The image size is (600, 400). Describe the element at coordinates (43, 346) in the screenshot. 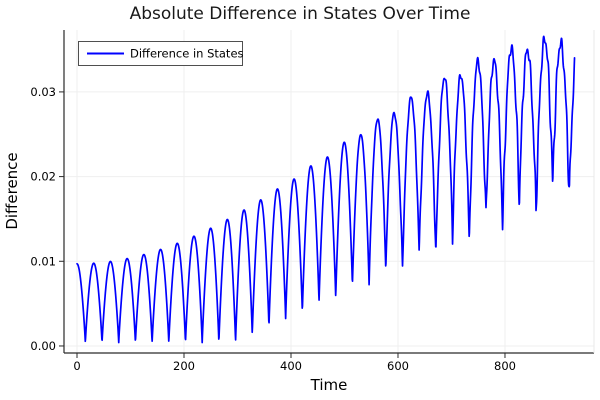

I see `y-tick-label: 0.00` at that location.